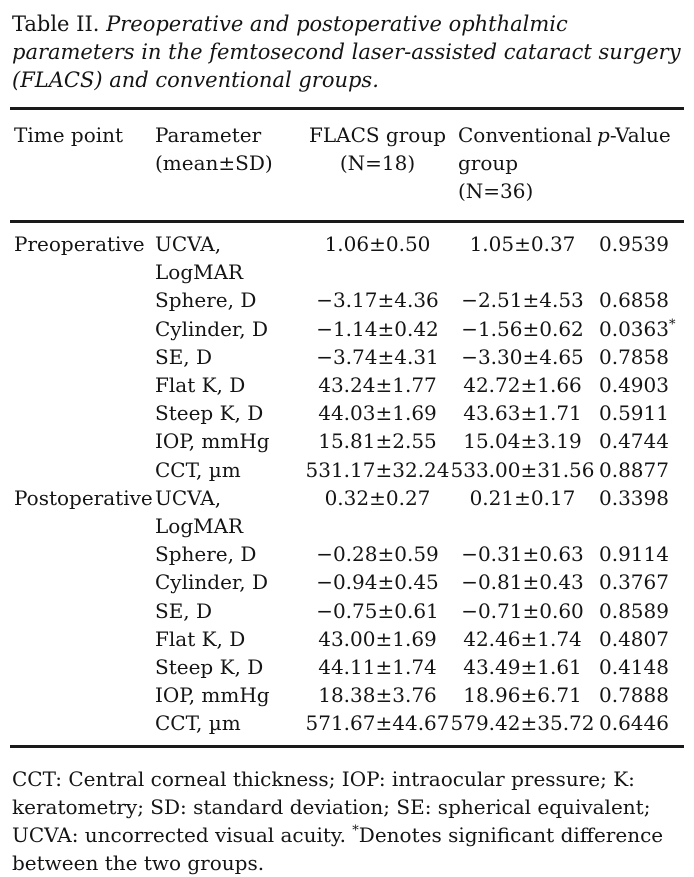 The width and height of the screenshot is (694, 877). I want to click on conventional-value-cell: 15.04±3.19, so click(522, 441).